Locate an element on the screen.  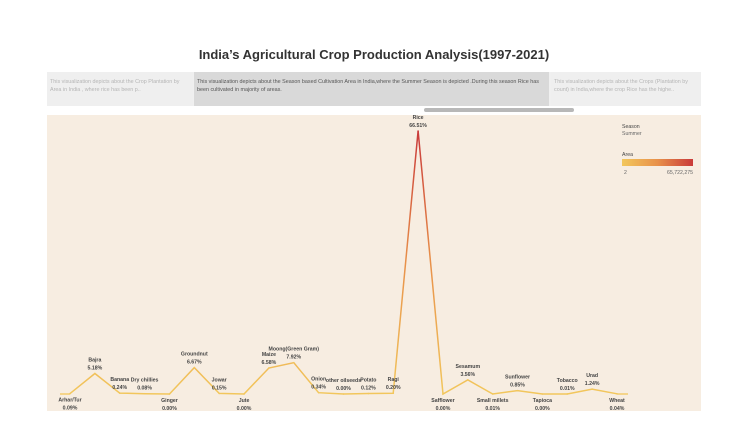
category-label-moong-green-gram-: Moong(Green Gram) is located at coordinates (294, 350).